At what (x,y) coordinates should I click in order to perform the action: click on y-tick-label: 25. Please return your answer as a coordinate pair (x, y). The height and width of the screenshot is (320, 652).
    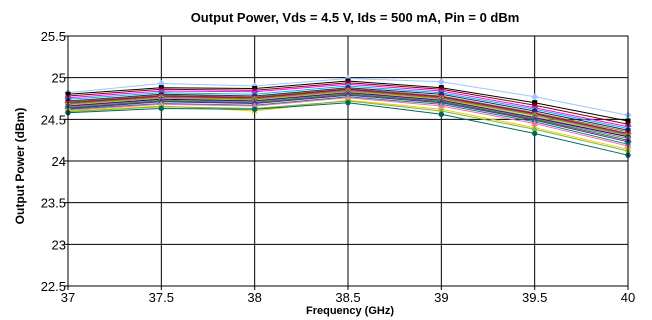
    Looking at the image, I should click on (59, 78).